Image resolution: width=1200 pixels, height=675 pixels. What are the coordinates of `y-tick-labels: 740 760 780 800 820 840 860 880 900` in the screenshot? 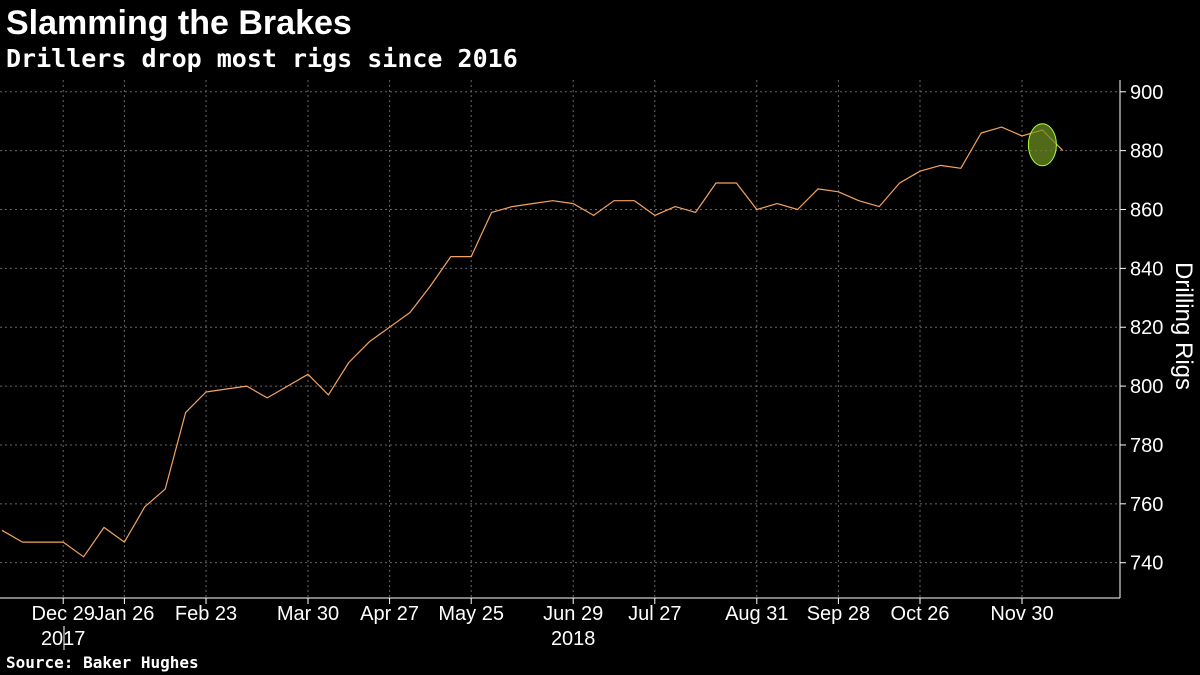 It's located at (1141, 328).